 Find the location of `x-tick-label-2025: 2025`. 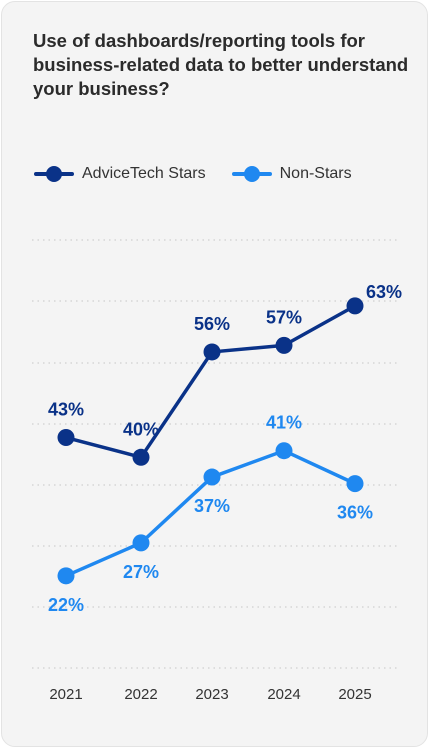

x-tick-label-2025: 2025 is located at coordinates (354, 694).